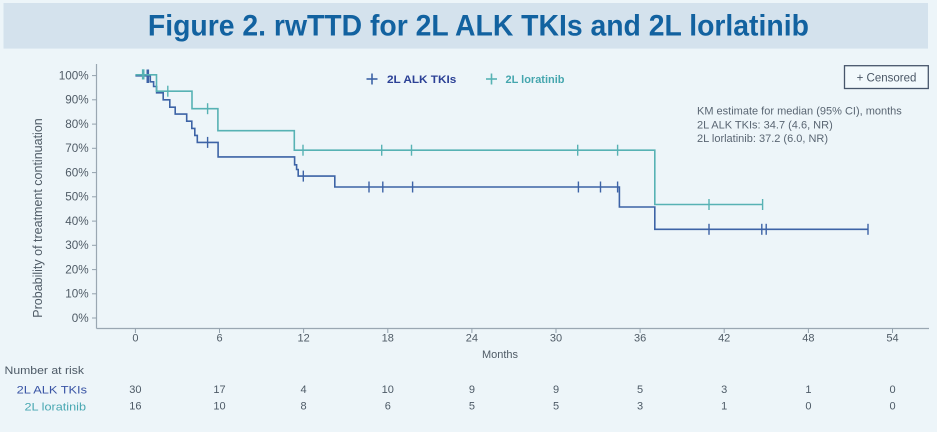  I want to click on svg-text: 2L lorlatinib: 37.2 (6.0, NR), so click(762, 139).